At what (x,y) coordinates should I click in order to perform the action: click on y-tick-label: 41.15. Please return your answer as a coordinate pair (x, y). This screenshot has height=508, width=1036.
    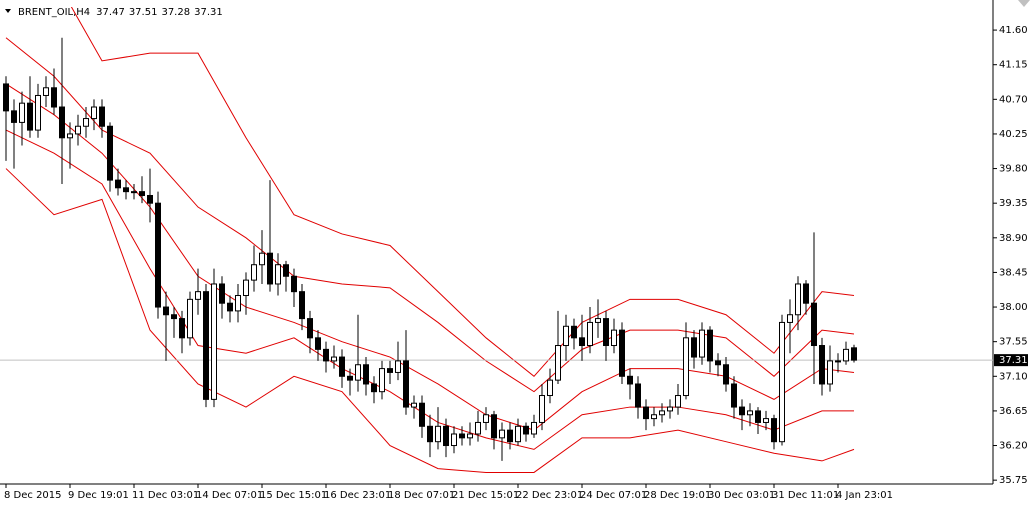
    Looking at the image, I should click on (1013, 65).